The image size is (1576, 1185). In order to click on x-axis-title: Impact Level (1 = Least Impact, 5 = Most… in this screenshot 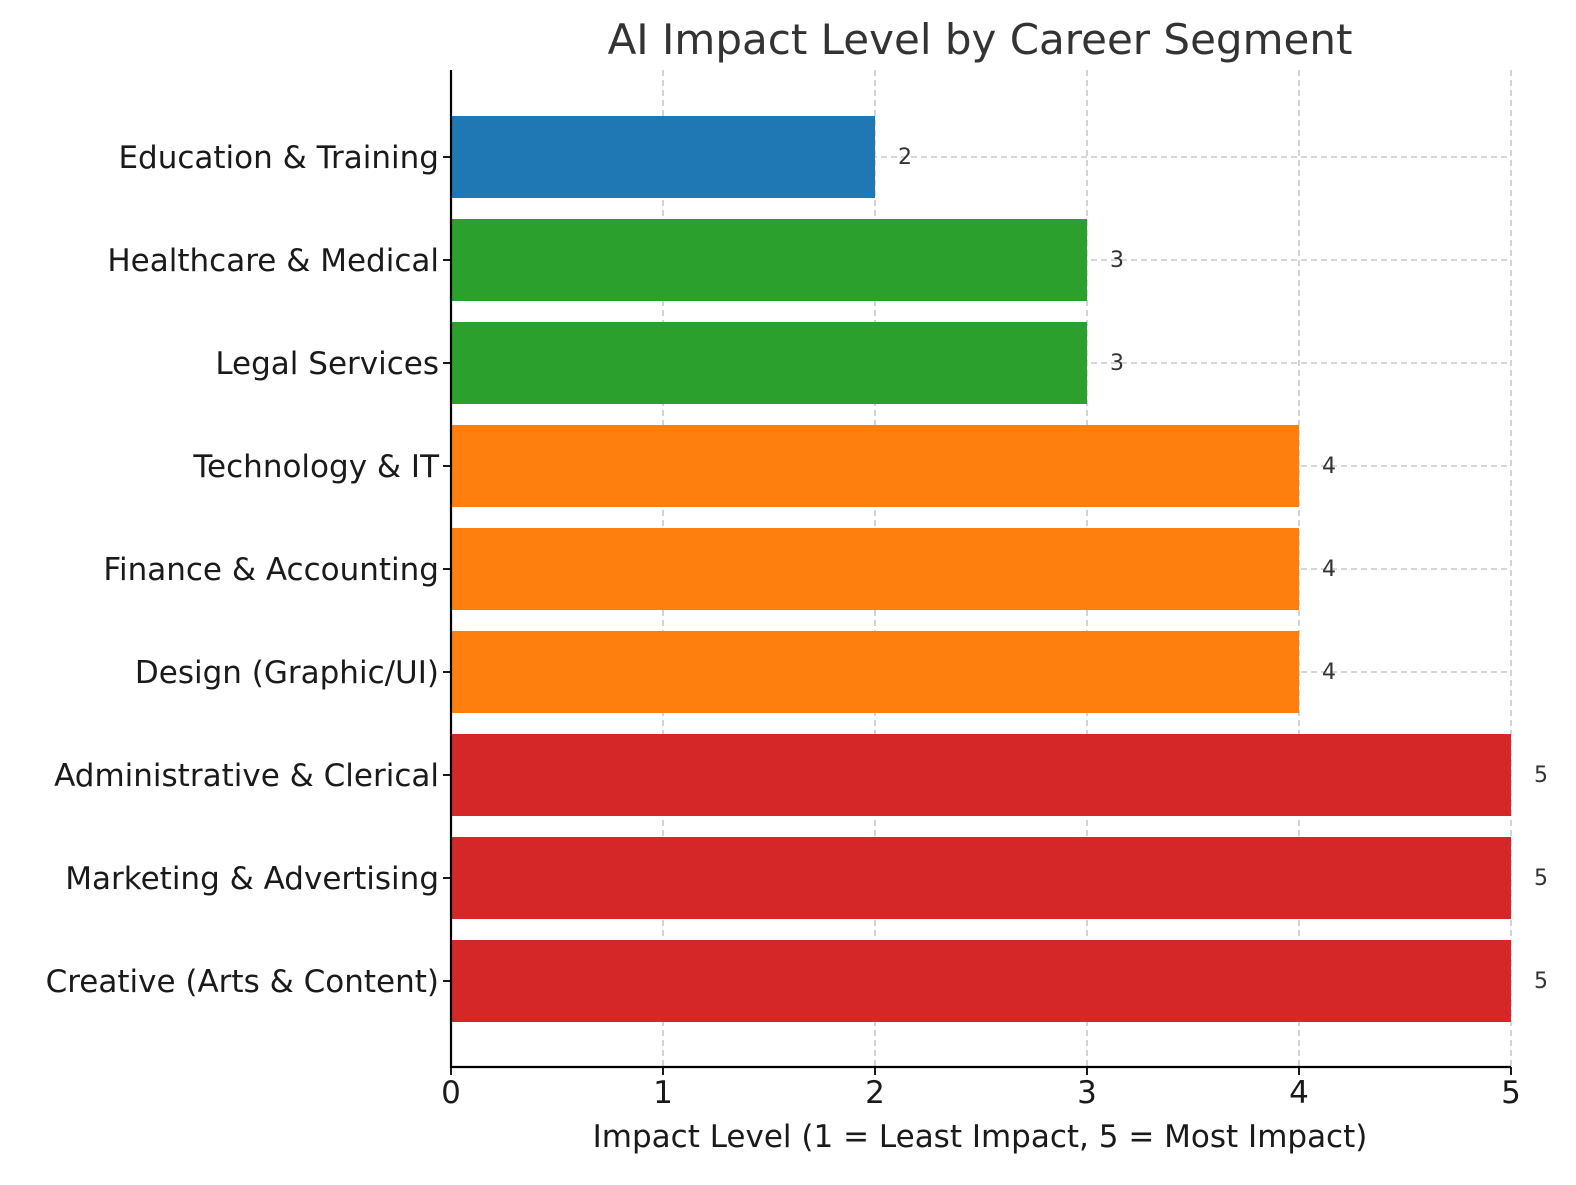, I will do `click(980, 1137)`.